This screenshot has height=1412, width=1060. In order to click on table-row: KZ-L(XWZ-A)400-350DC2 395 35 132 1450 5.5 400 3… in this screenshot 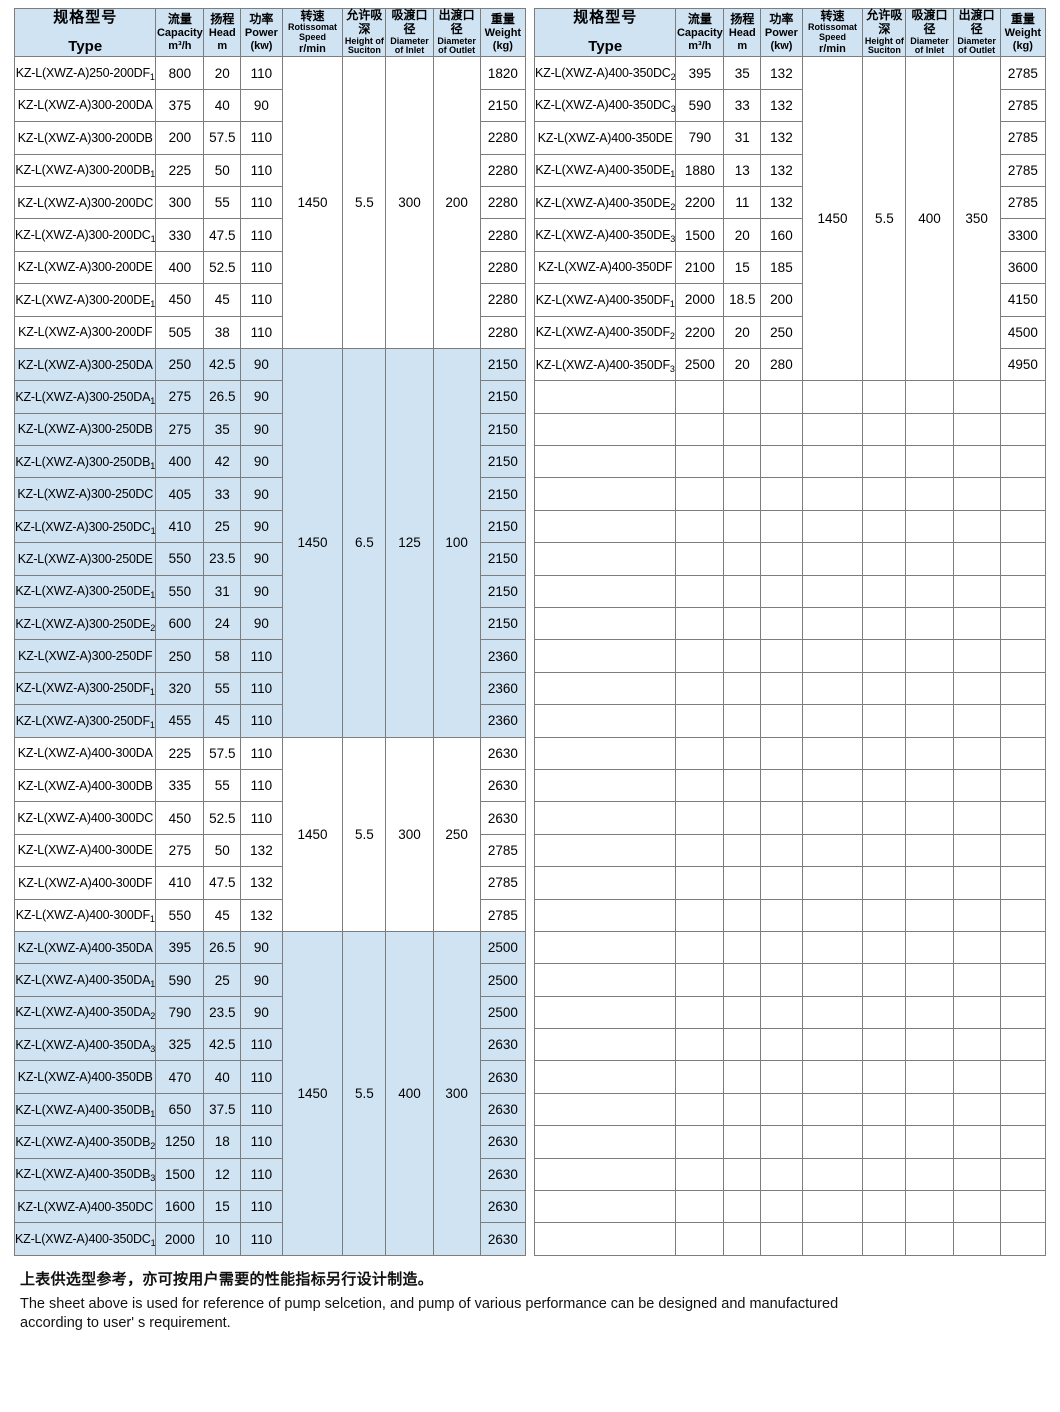, I will do `click(790, 219)`.